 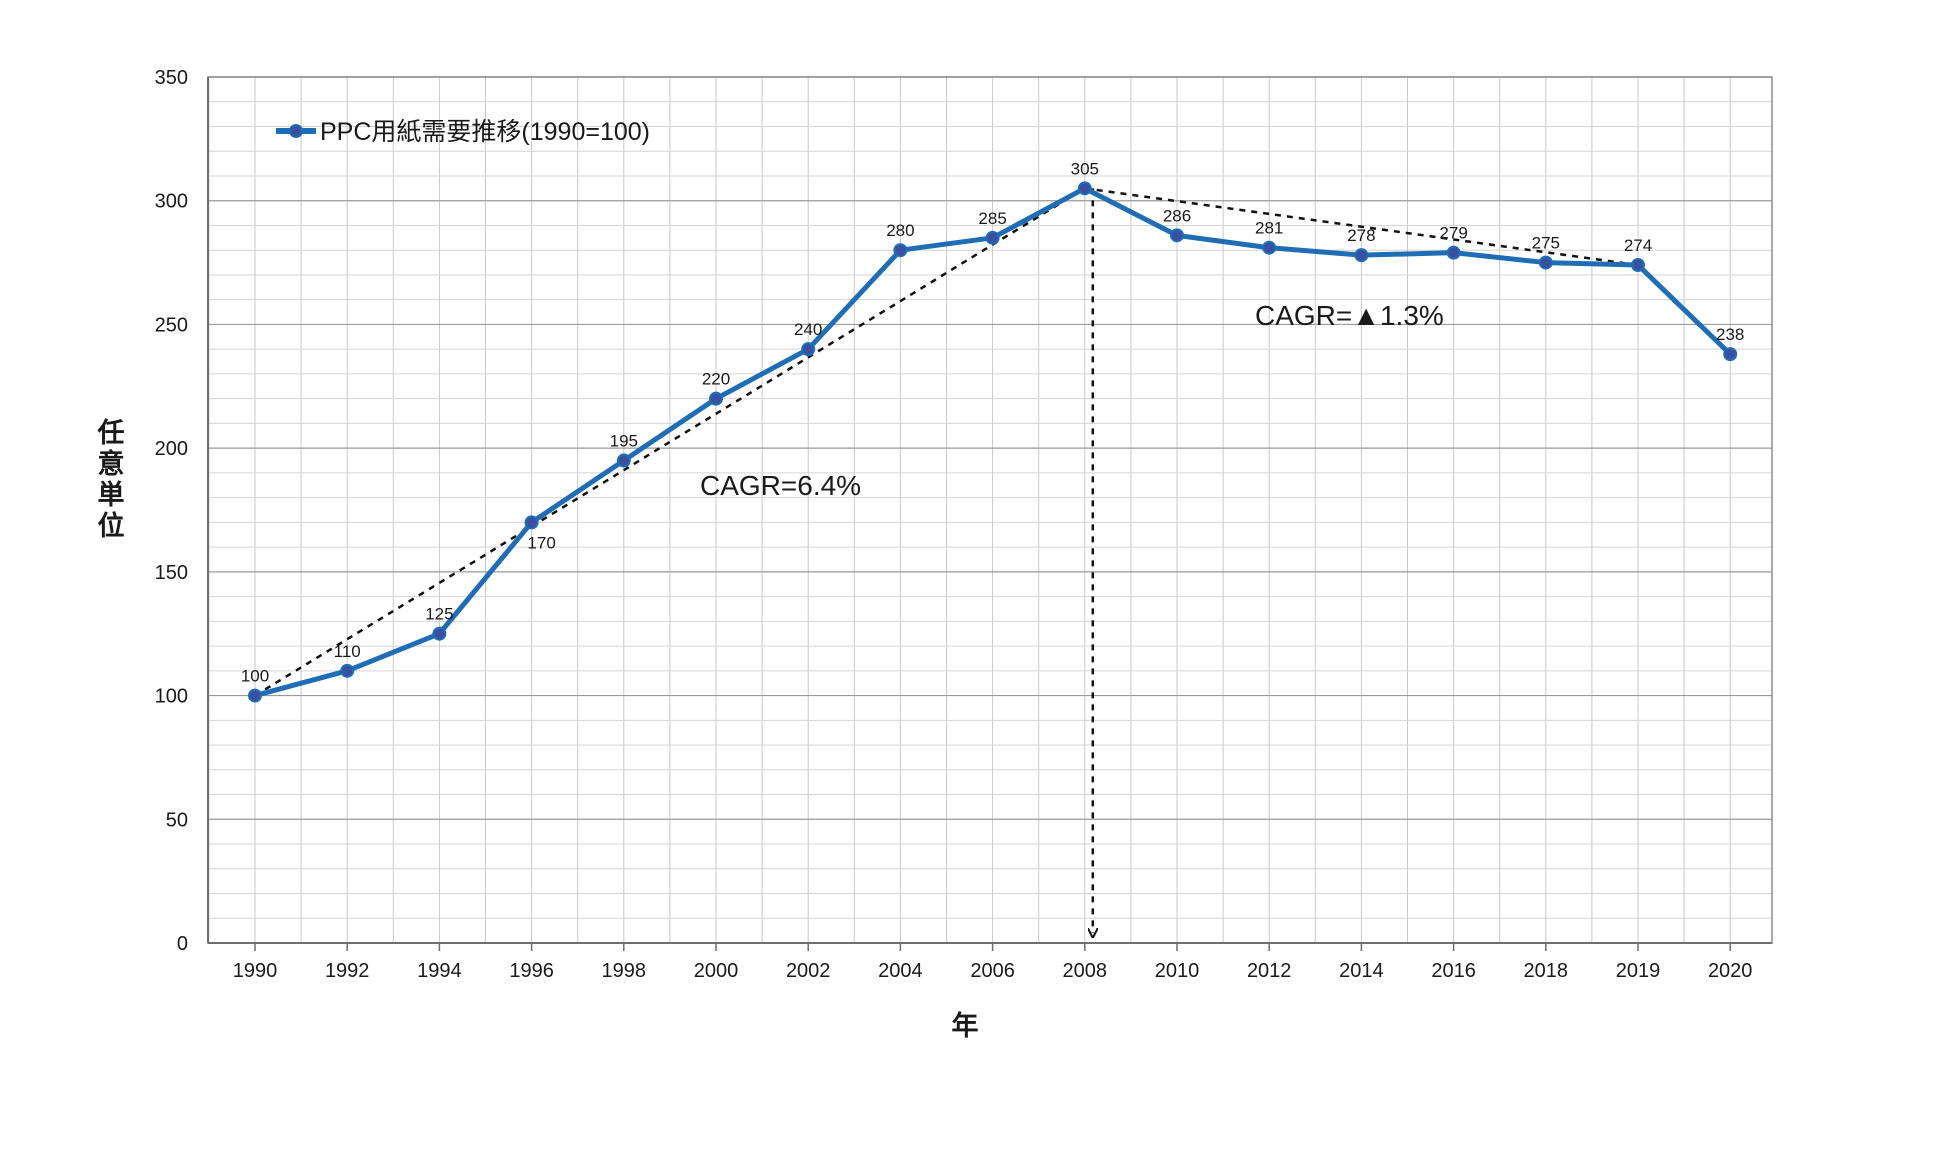 What do you see at coordinates (1177, 971) in the screenshot?
I see `x-tick-label: 2010` at bounding box center [1177, 971].